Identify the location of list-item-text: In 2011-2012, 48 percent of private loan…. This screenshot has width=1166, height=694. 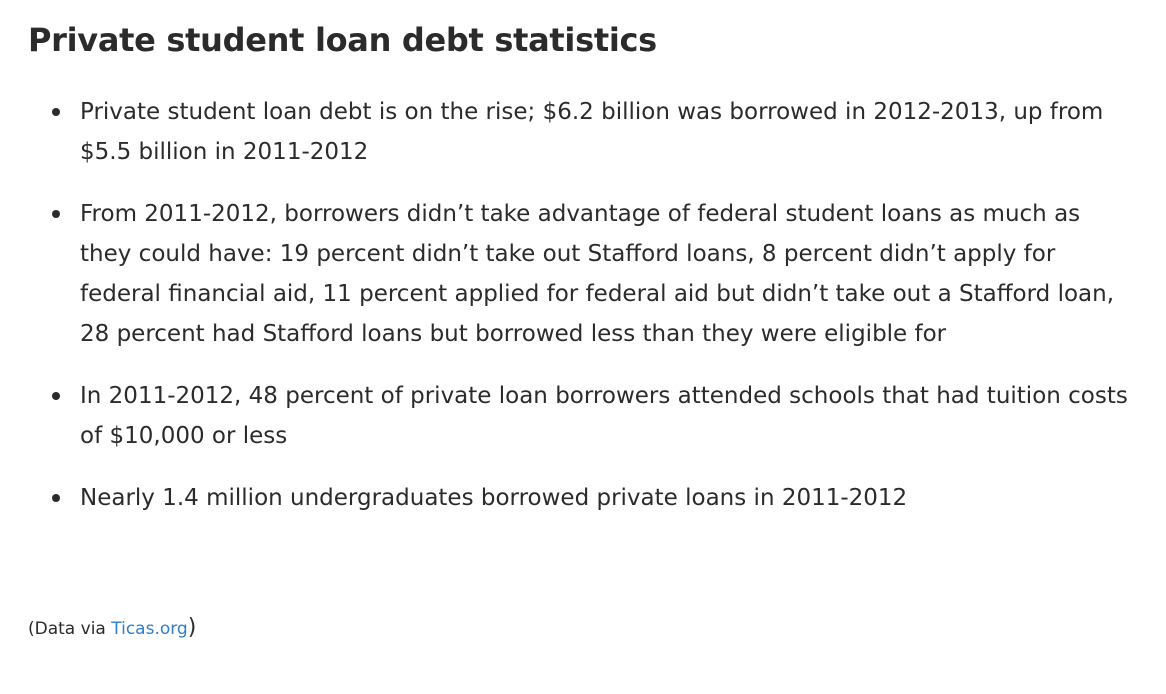
(604, 416).